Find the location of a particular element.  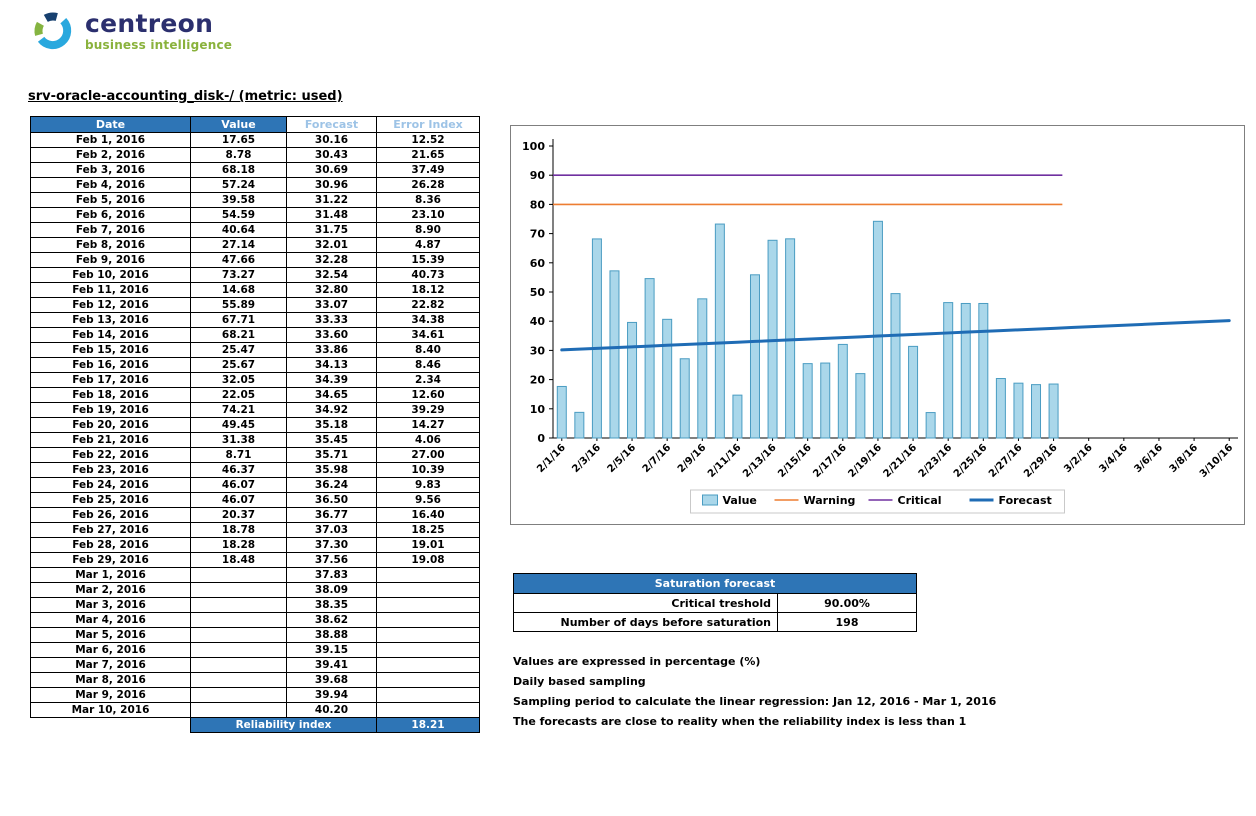

table-row: Feb 11, 2016 14.68 32.80 18.12 is located at coordinates (255, 290).